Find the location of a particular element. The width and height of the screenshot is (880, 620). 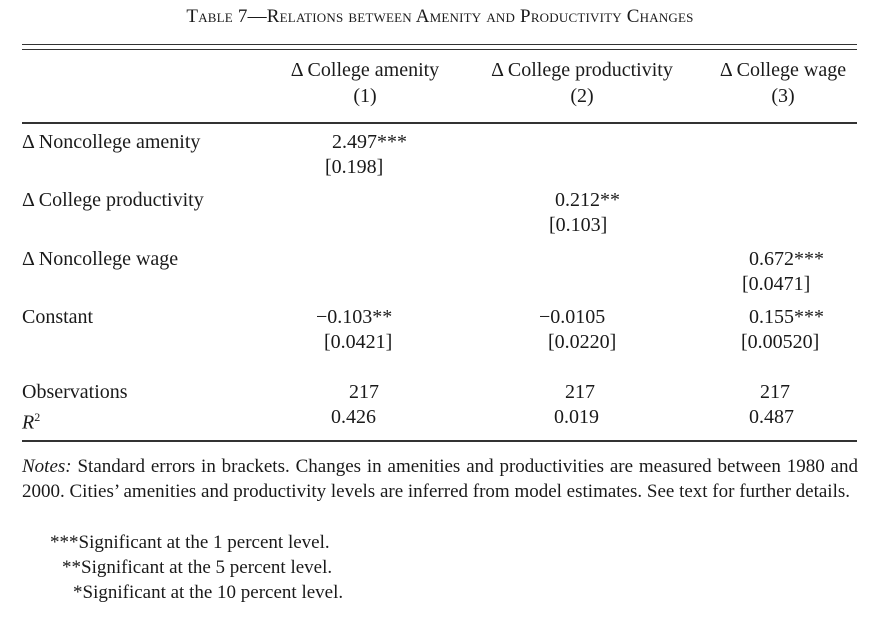

se-constant-2: [0.0220] is located at coordinates (582, 342).